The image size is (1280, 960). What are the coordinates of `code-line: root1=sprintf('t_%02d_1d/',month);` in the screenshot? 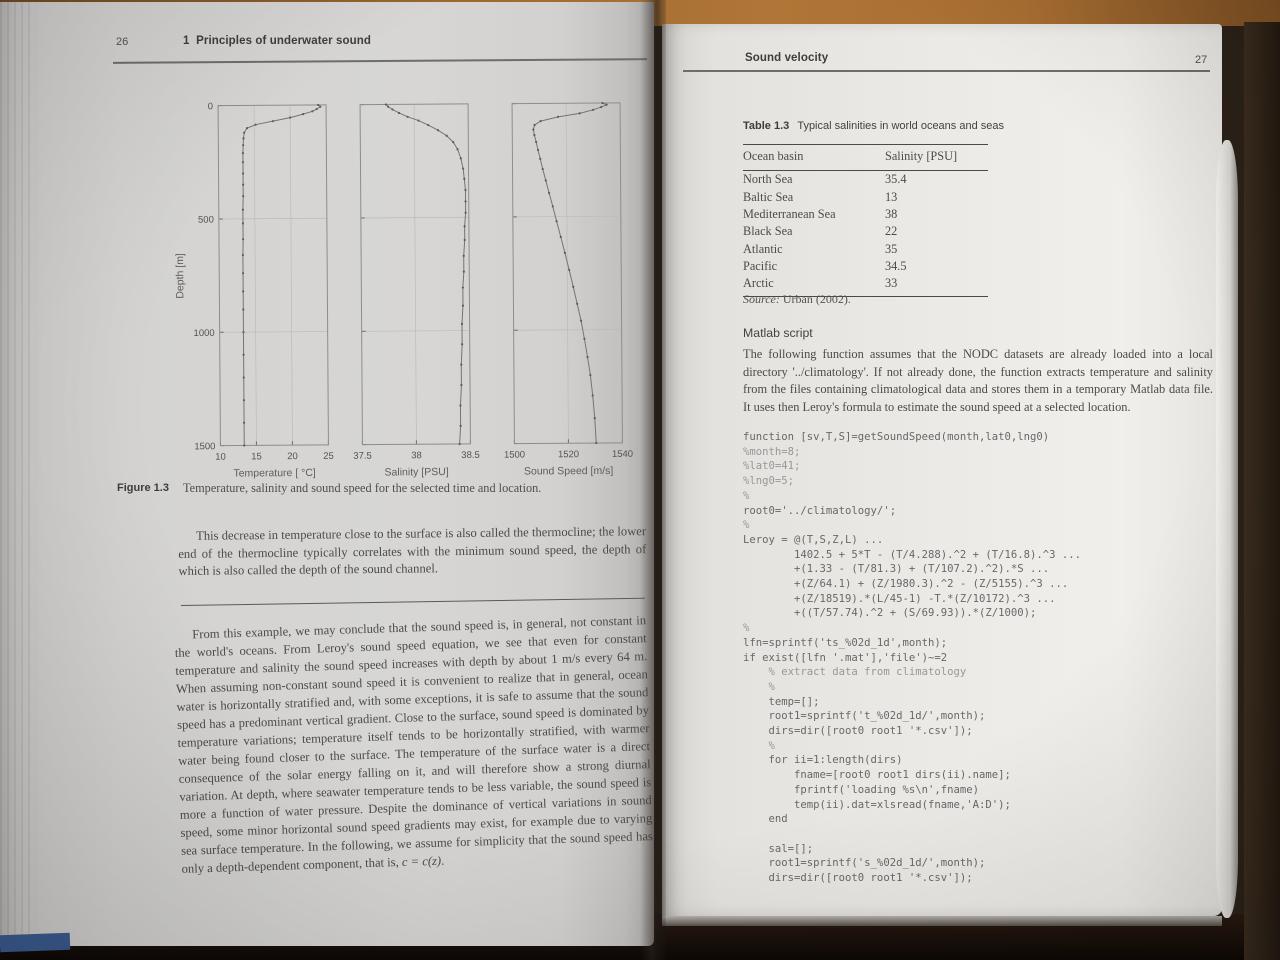 It's located at (864, 716).